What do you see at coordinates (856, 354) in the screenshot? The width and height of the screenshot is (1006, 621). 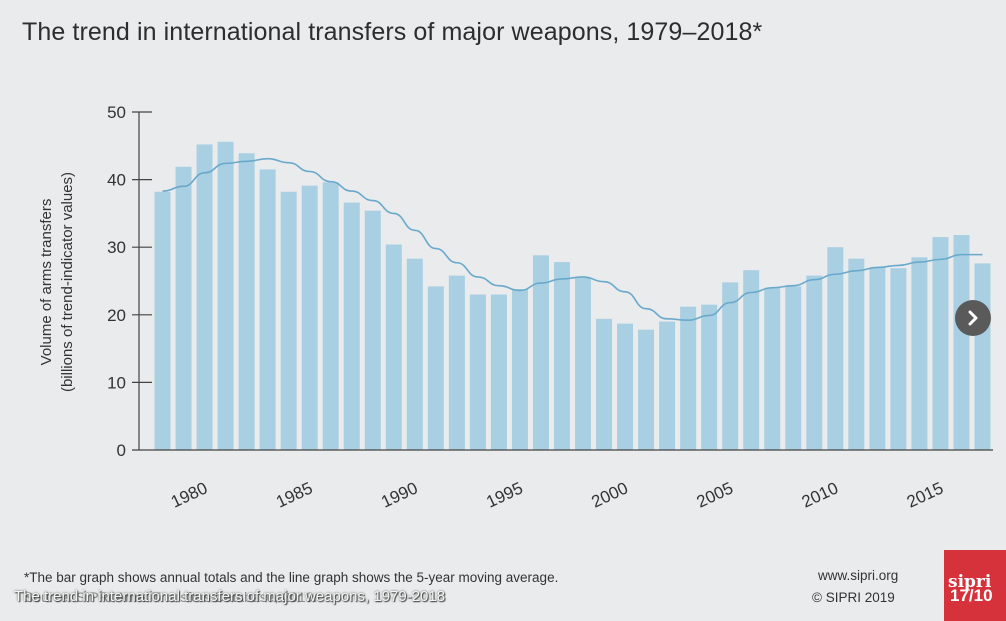 I see `bar-2012` at bounding box center [856, 354].